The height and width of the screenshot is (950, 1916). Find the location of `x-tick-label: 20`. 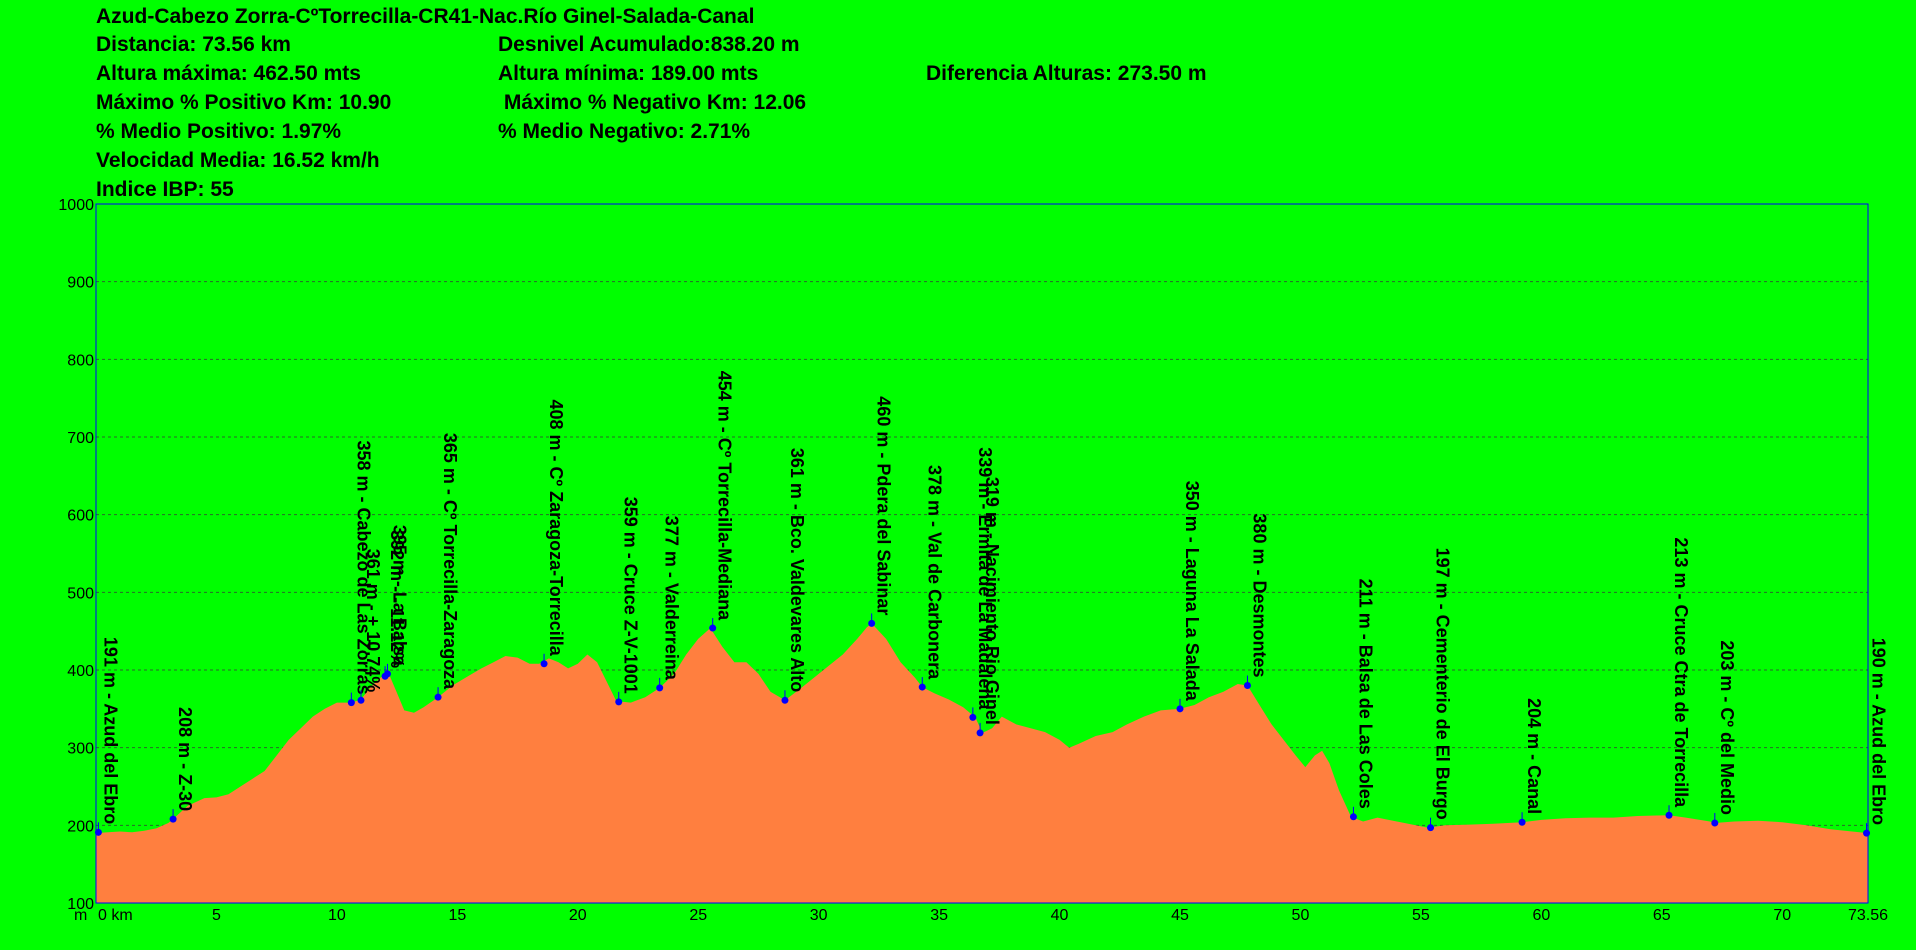

x-tick-label: 20 is located at coordinates (578, 915).